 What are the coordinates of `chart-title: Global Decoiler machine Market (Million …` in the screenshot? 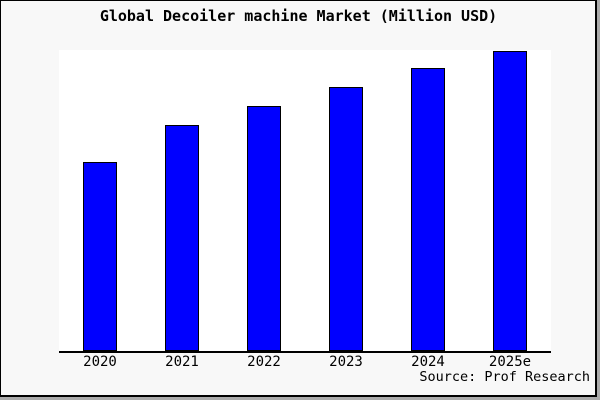 It's located at (298, 16).